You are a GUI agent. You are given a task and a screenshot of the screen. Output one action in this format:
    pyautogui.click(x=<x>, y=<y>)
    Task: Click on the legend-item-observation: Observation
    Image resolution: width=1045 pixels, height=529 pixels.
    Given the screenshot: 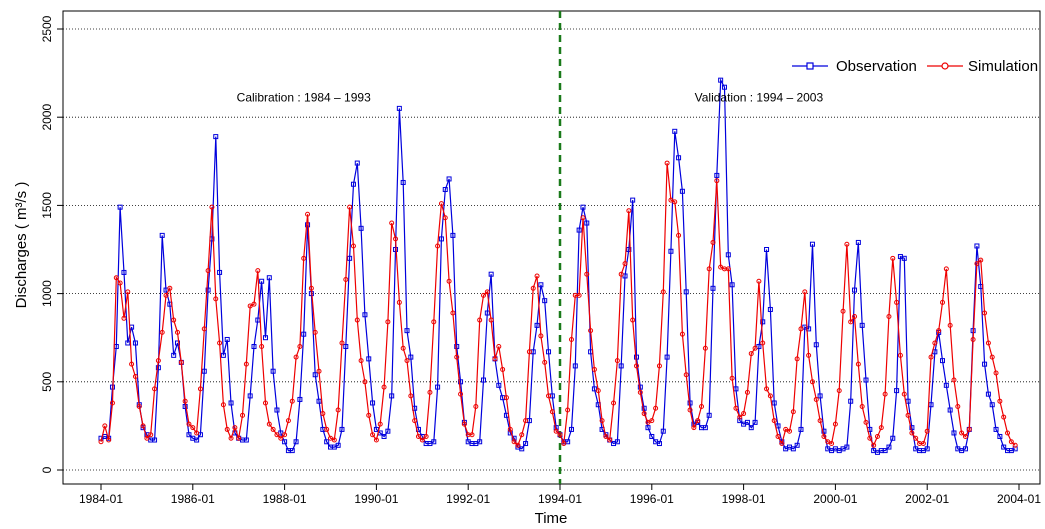 What is the action you would take?
    pyautogui.click(x=854, y=66)
    